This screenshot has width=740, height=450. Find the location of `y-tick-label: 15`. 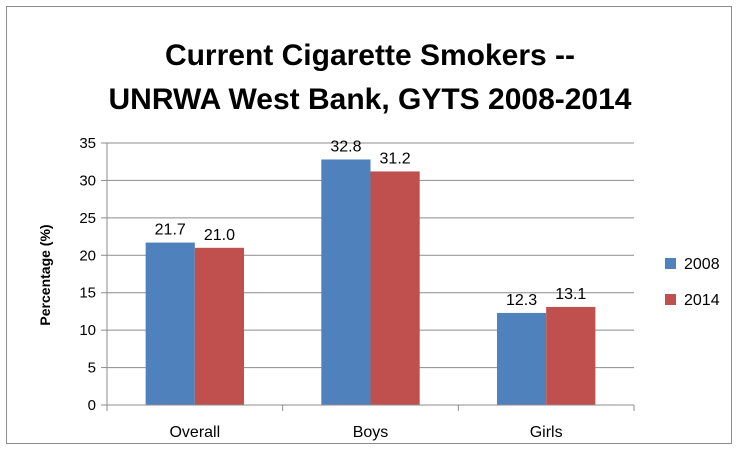

y-tick-label: 15 is located at coordinates (87, 293).